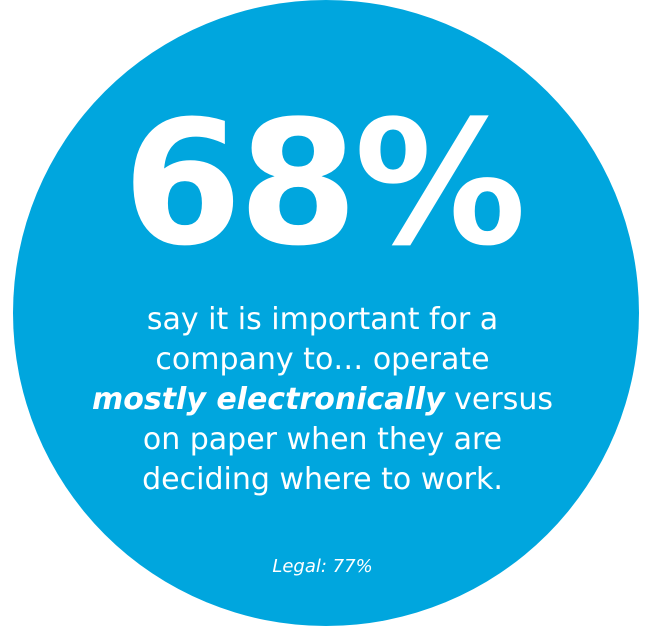 This screenshot has height=632, width=645. What do you see at coordinates (268, 399) in the screenshot?
I see `statement-emphasis: mostly electronically` at bounding box center [268, 399].